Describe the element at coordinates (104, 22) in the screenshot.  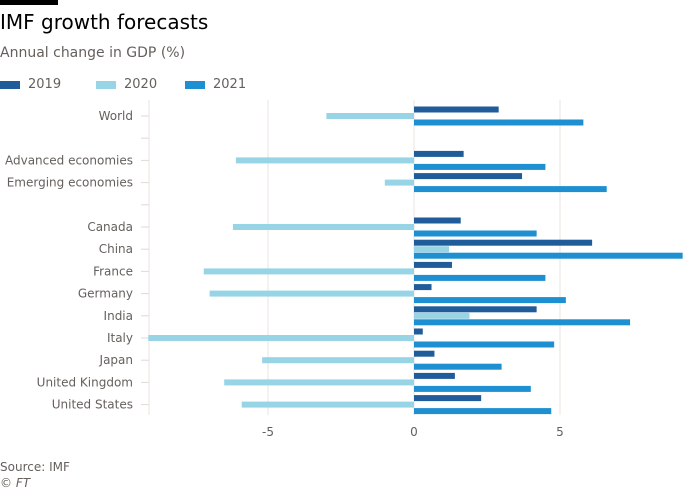
I see `chart-title: IMF growth forecasts` at that location.